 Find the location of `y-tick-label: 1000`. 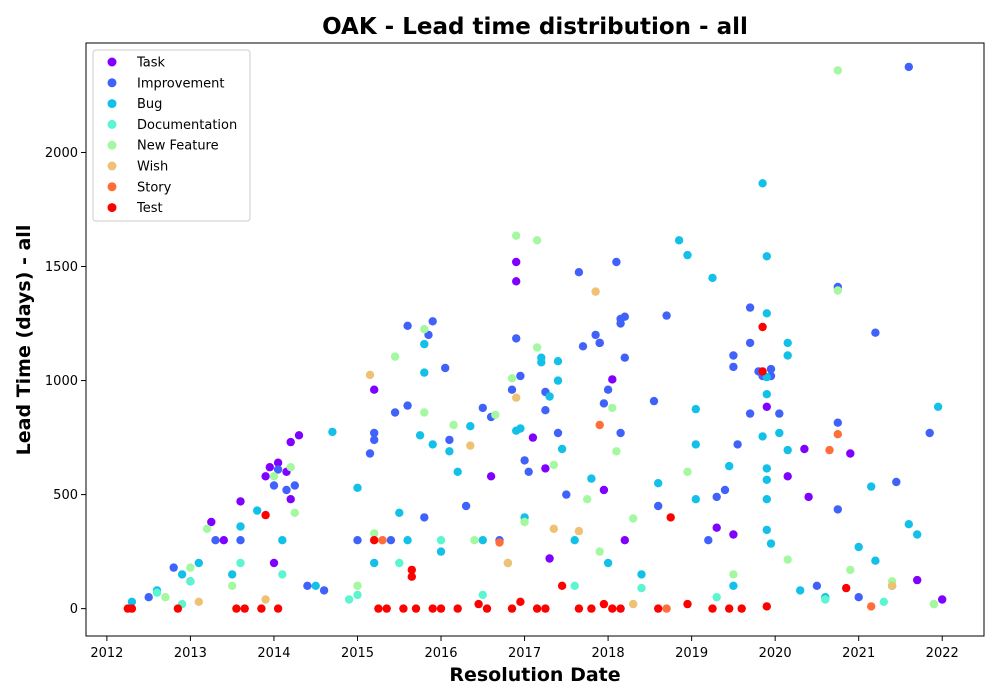

y-tick-label: 1000 is located at coordinates (61, 381).